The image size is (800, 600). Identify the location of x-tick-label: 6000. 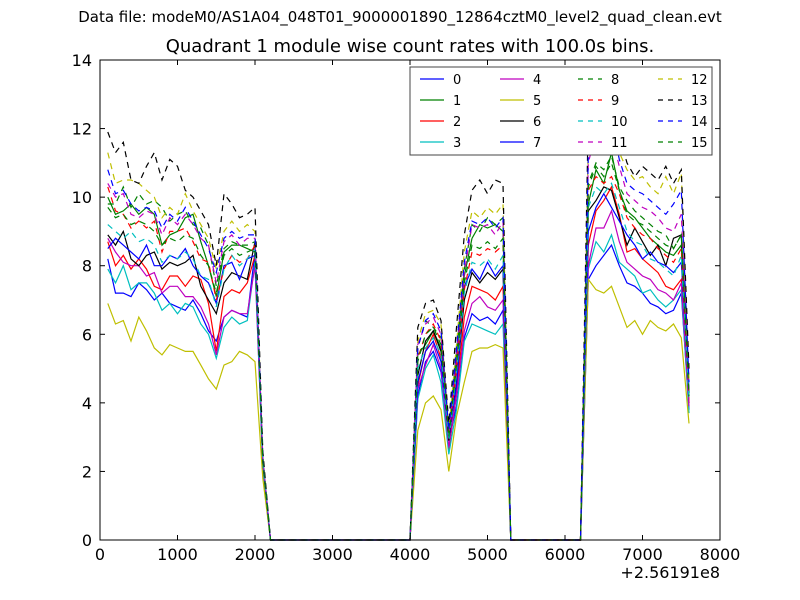
(565, 554).